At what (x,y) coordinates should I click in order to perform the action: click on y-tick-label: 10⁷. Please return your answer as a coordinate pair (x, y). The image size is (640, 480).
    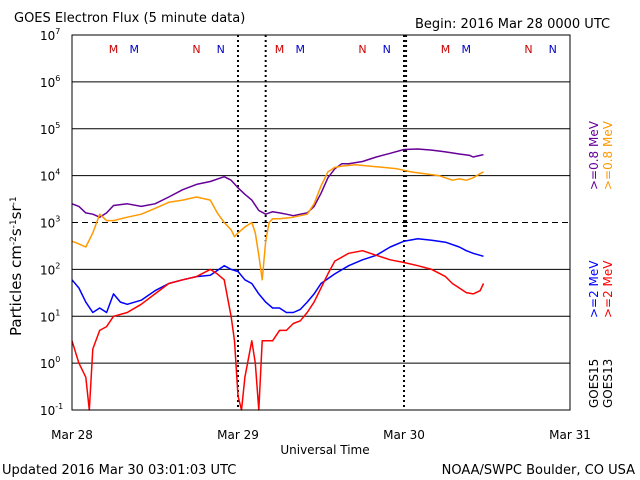
    Looking at the image, I should click on (50, 35).